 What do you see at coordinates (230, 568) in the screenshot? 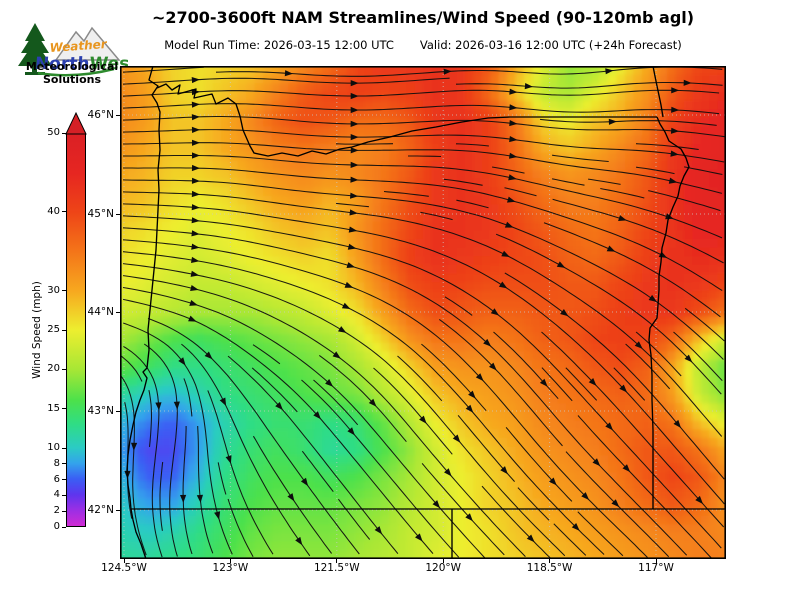
I see `lon-tick-label: 123°W` at bounding box center [230, 568].